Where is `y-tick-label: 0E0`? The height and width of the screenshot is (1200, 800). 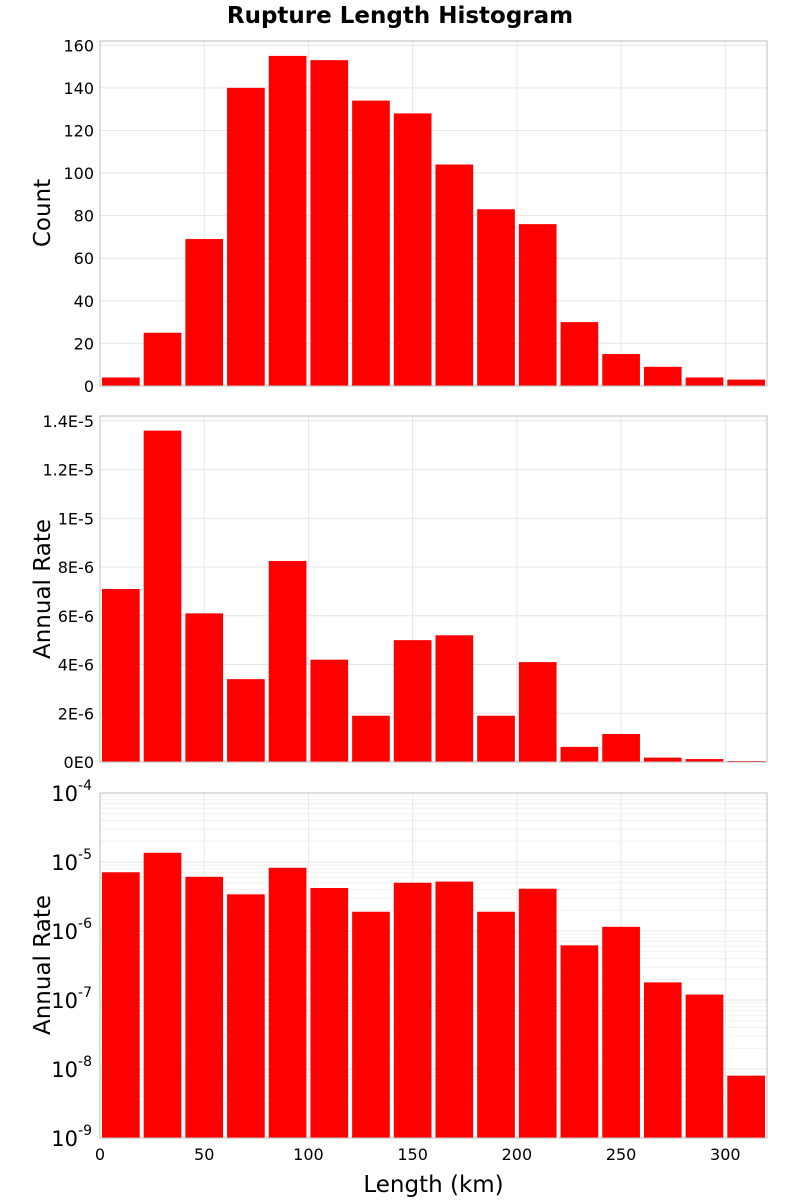 y-tick-label: 0E0 is located at coordinates (79, 762).